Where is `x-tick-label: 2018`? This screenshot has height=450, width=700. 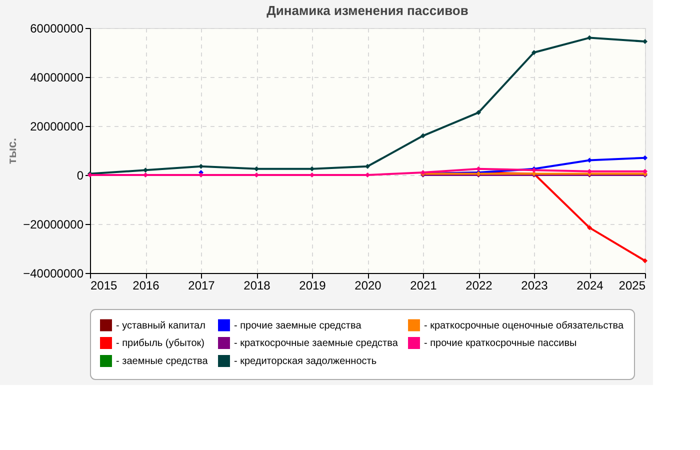
x-tick-label: 2018 is located at coordinates (257, 285).